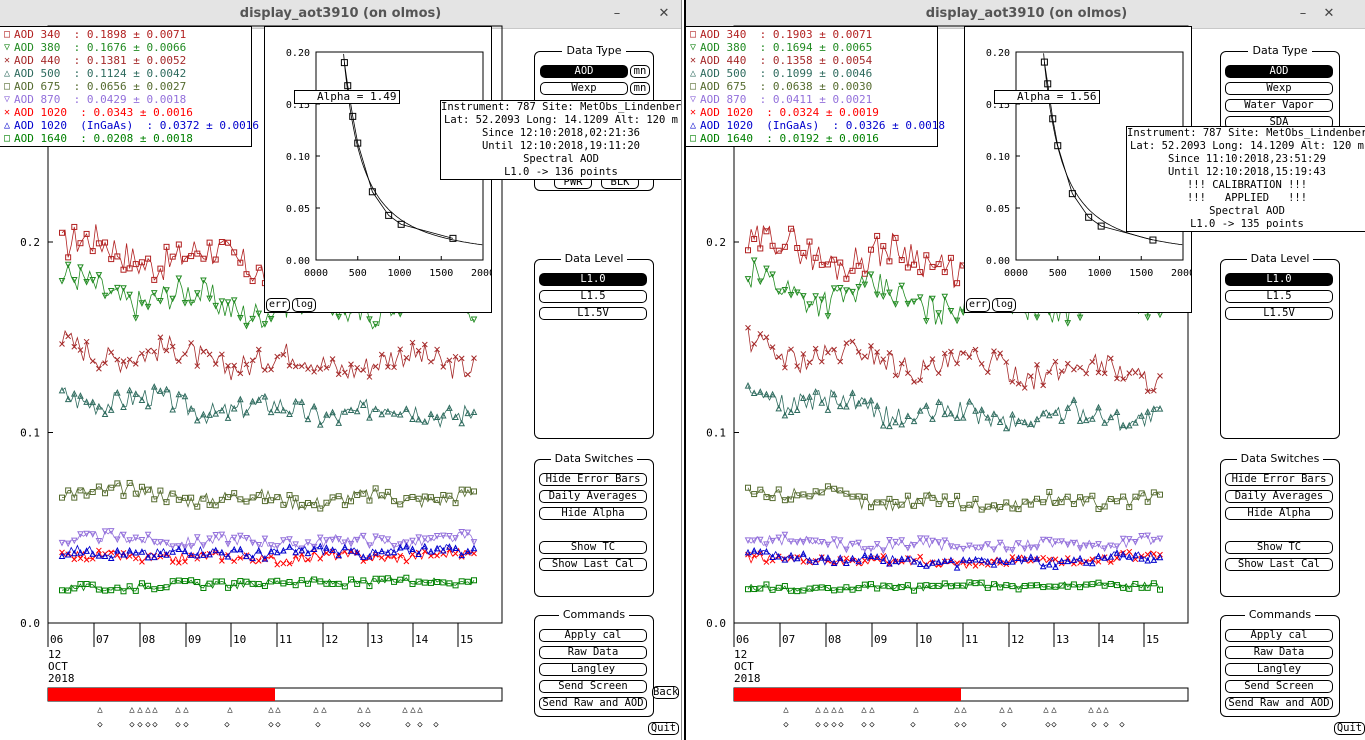 This screenshot has width=1365, height=740. I want to click on x-tick-label: 12, so click(331, 639).